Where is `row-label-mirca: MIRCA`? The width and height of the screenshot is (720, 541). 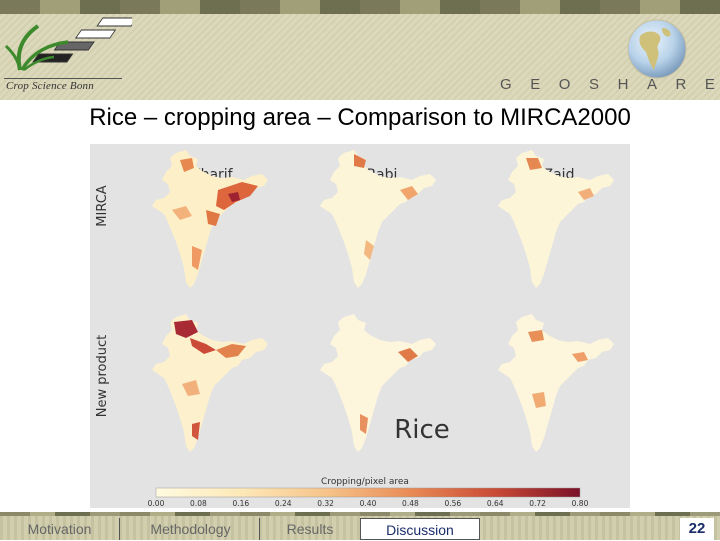
row-label-mirca: MIRCA is located at coordinates (102, 206).